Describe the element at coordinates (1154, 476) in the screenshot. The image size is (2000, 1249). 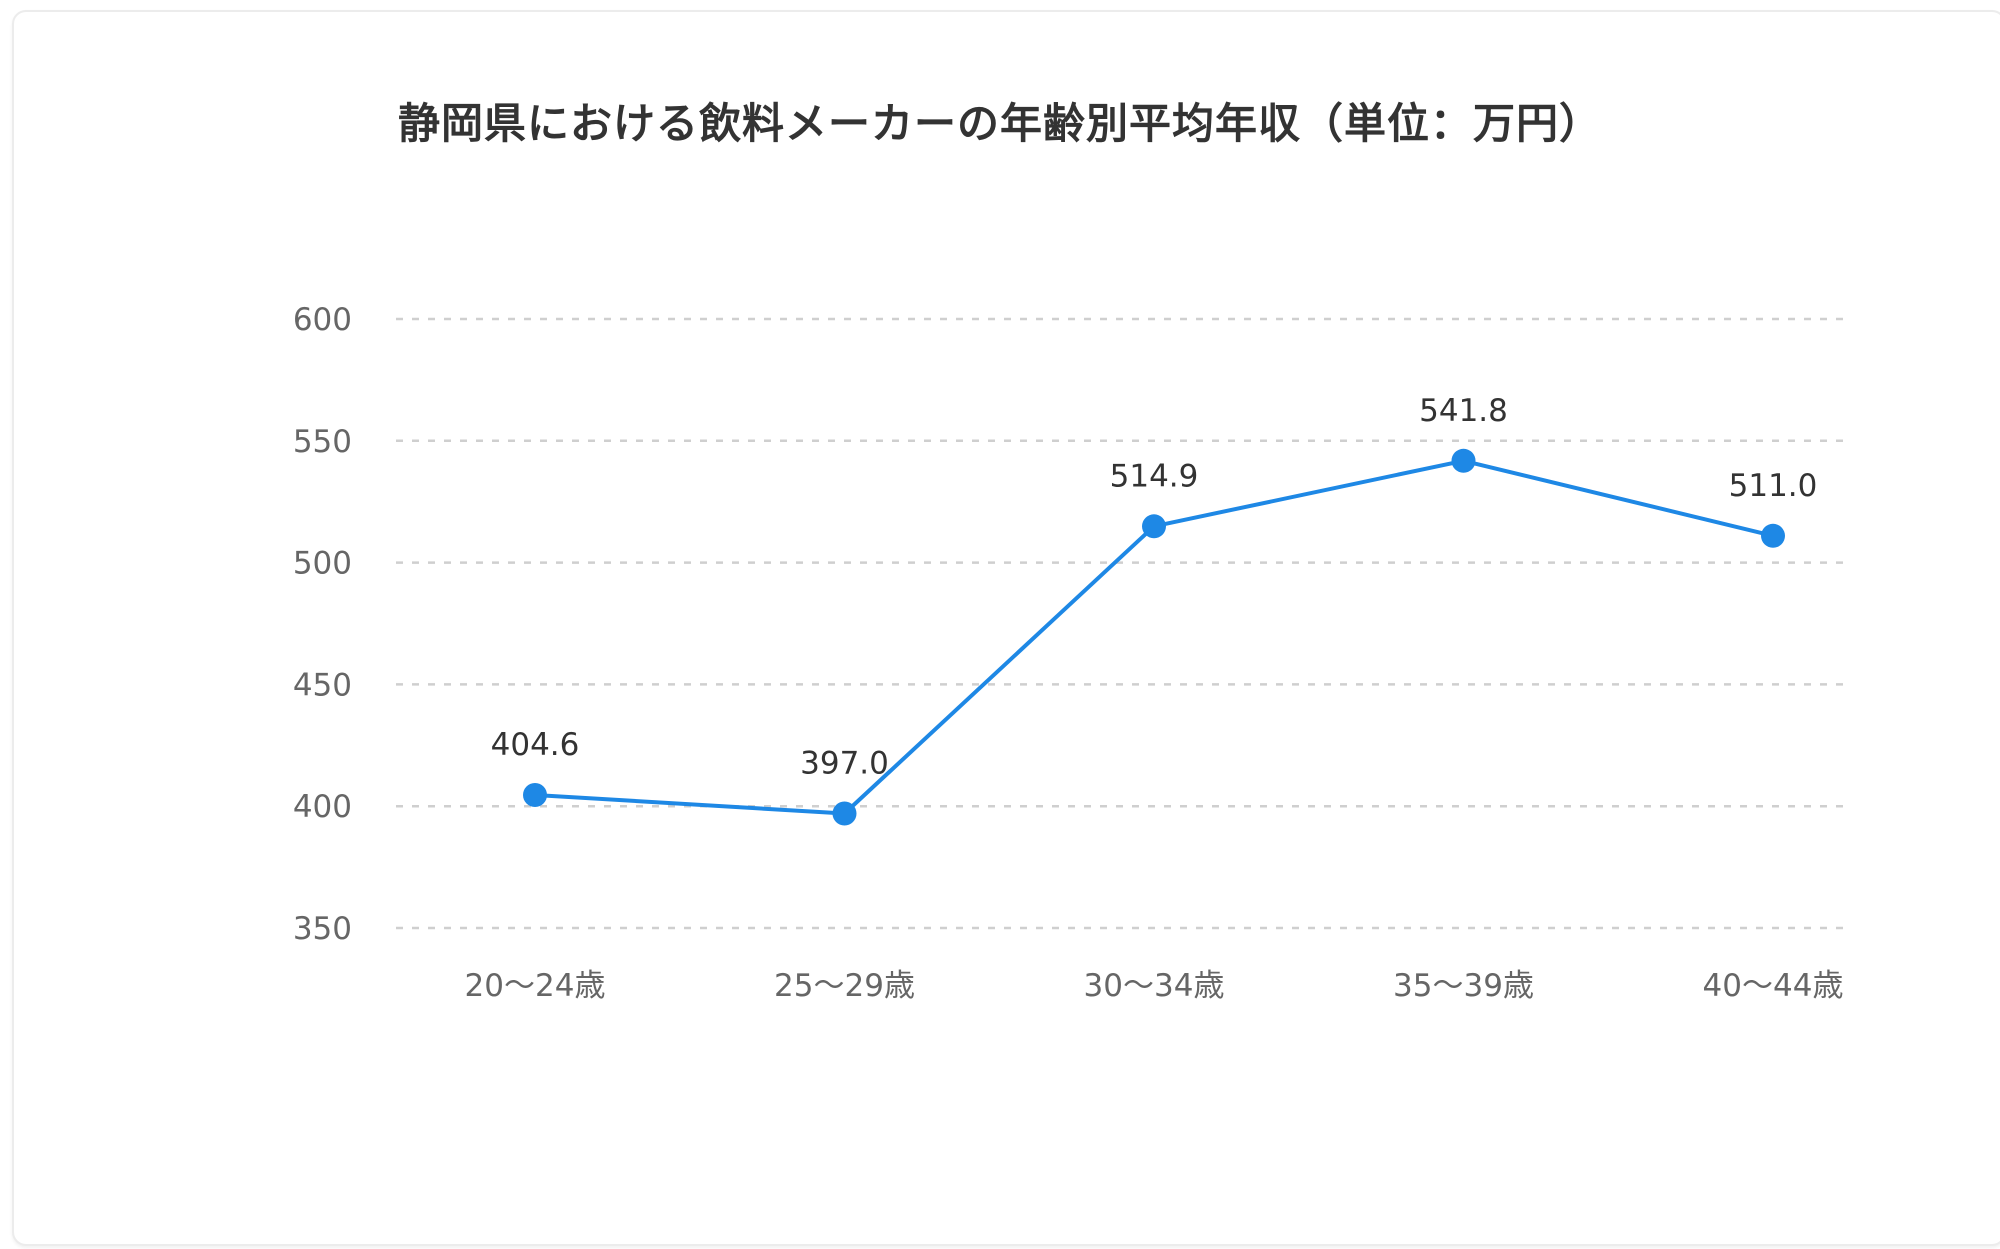
I see `data-label: 514.9` at that location.